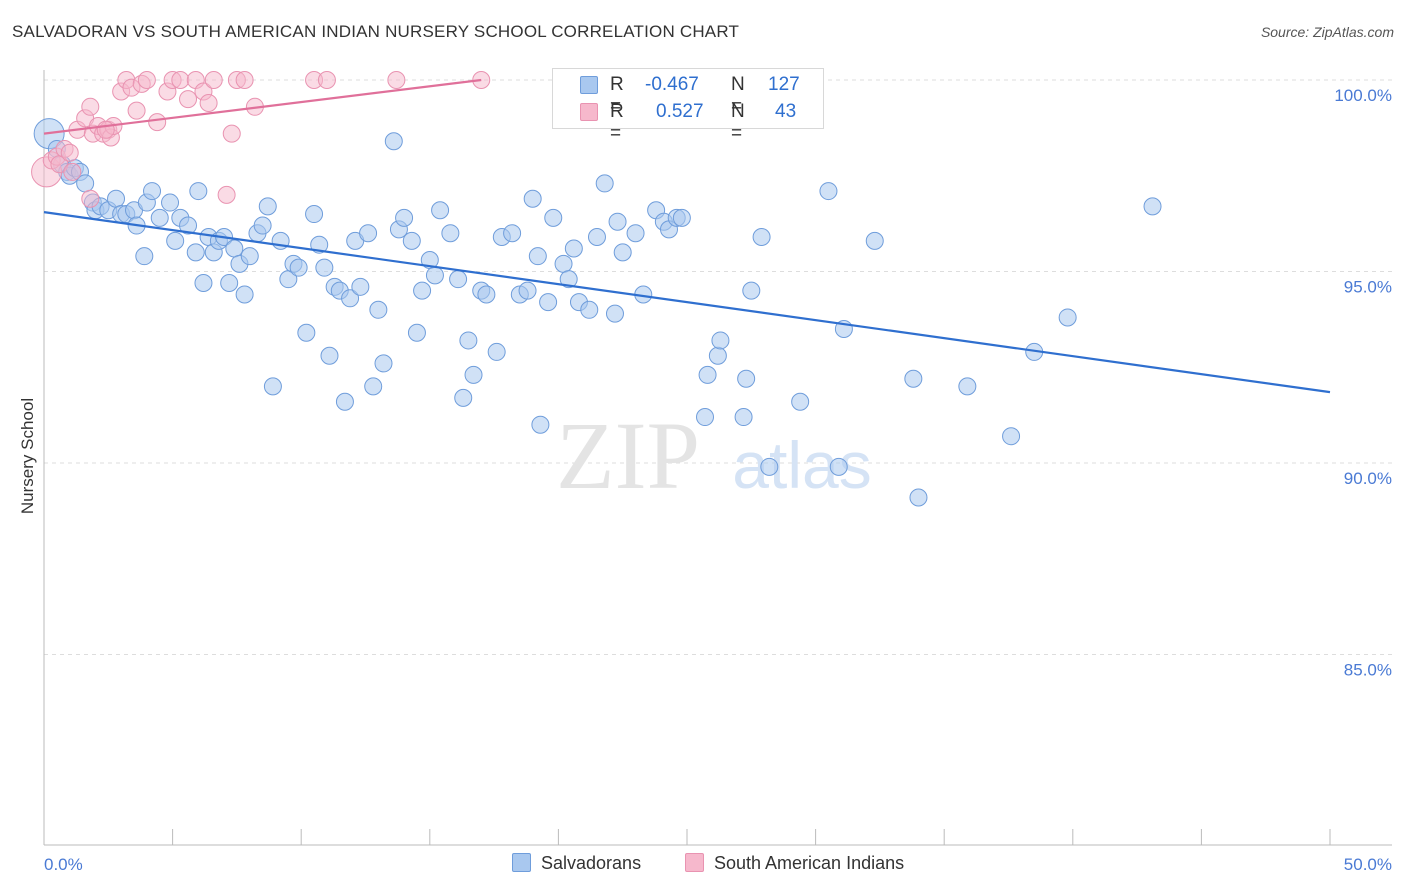  I want to click on bottom-legend-salvadorans: Salvadorans, so click(576, 863).